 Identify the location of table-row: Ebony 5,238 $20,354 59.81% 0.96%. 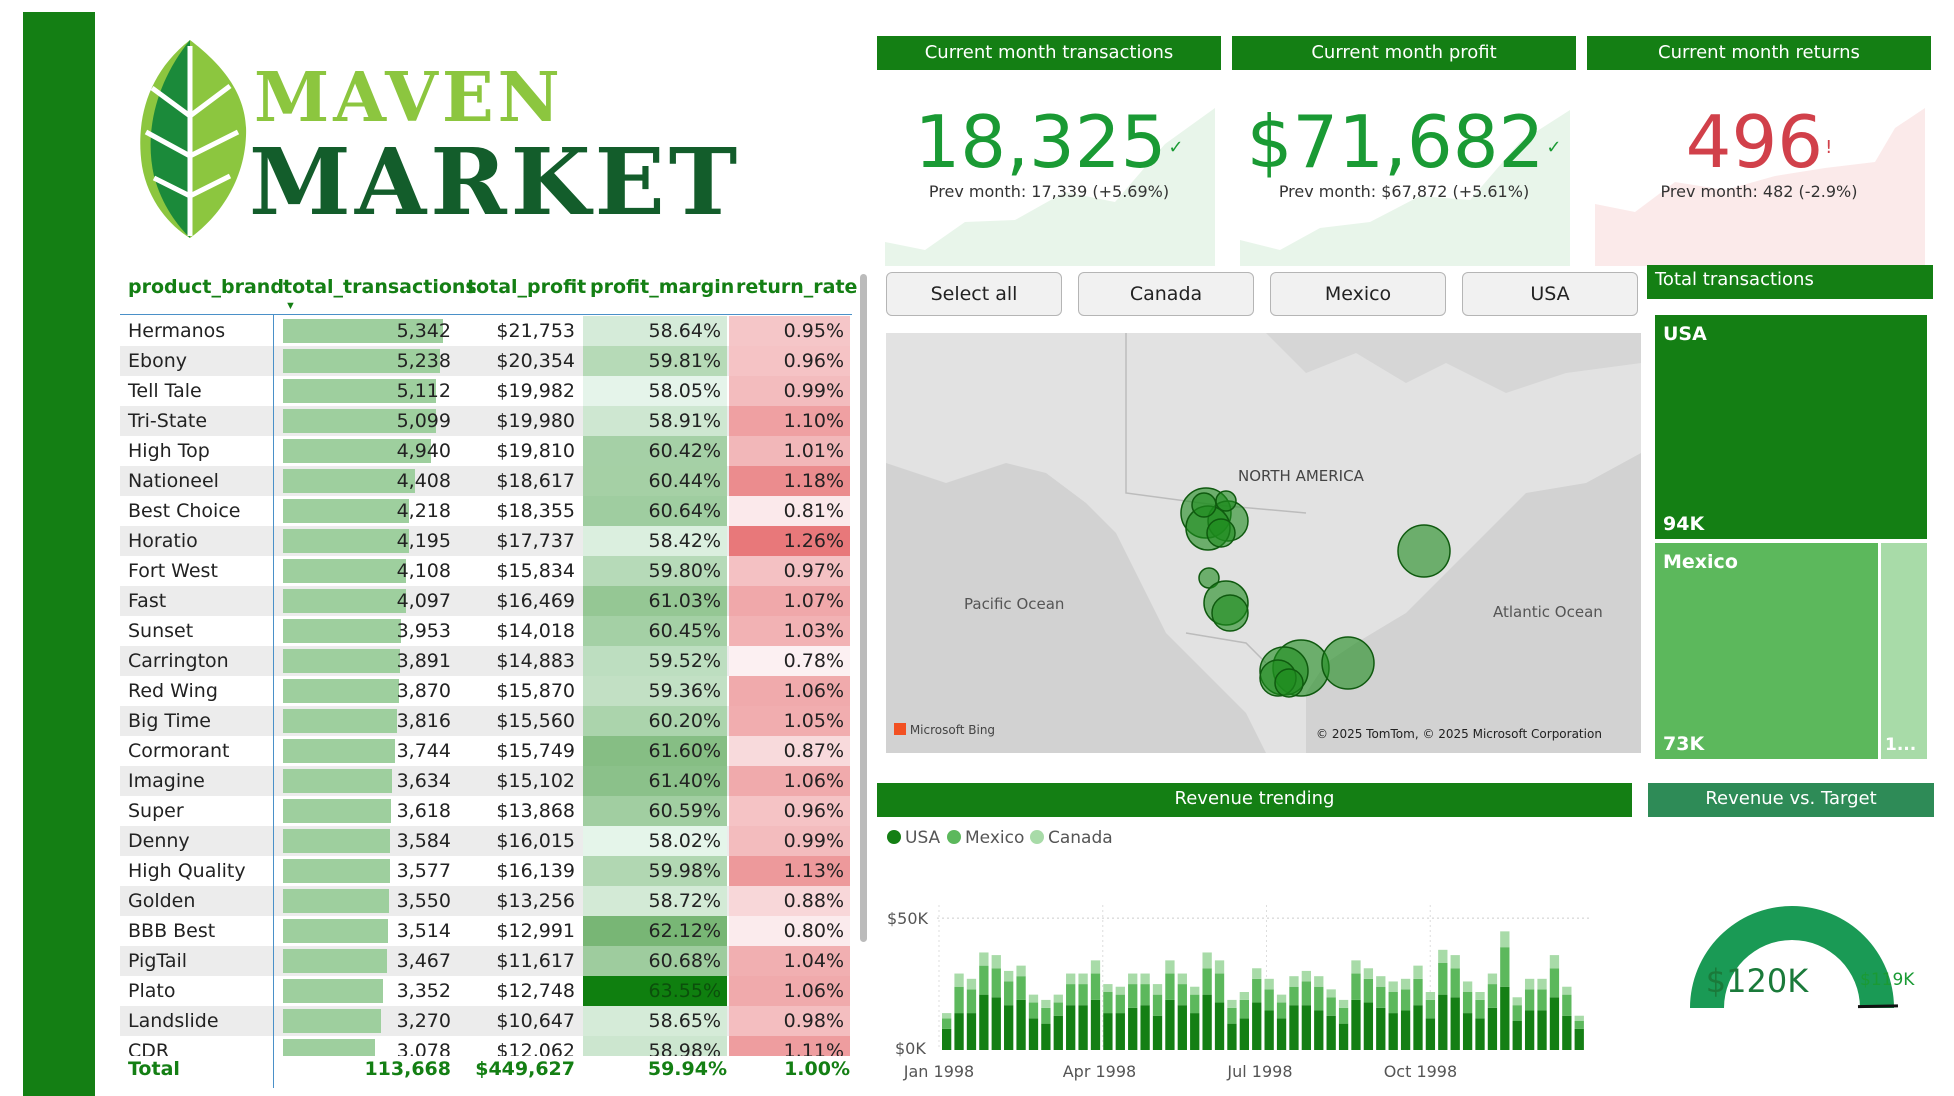
(485, 361).